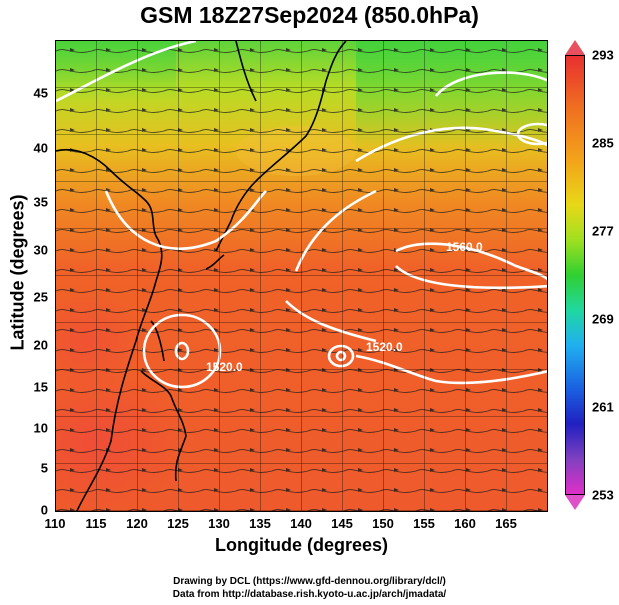 The height and width of the screenshot is (605, 619). What do you see at coordinates (603, 143) in the screenshot?
I see `colorbar-tick: 285` at bounding box center [603, 143].